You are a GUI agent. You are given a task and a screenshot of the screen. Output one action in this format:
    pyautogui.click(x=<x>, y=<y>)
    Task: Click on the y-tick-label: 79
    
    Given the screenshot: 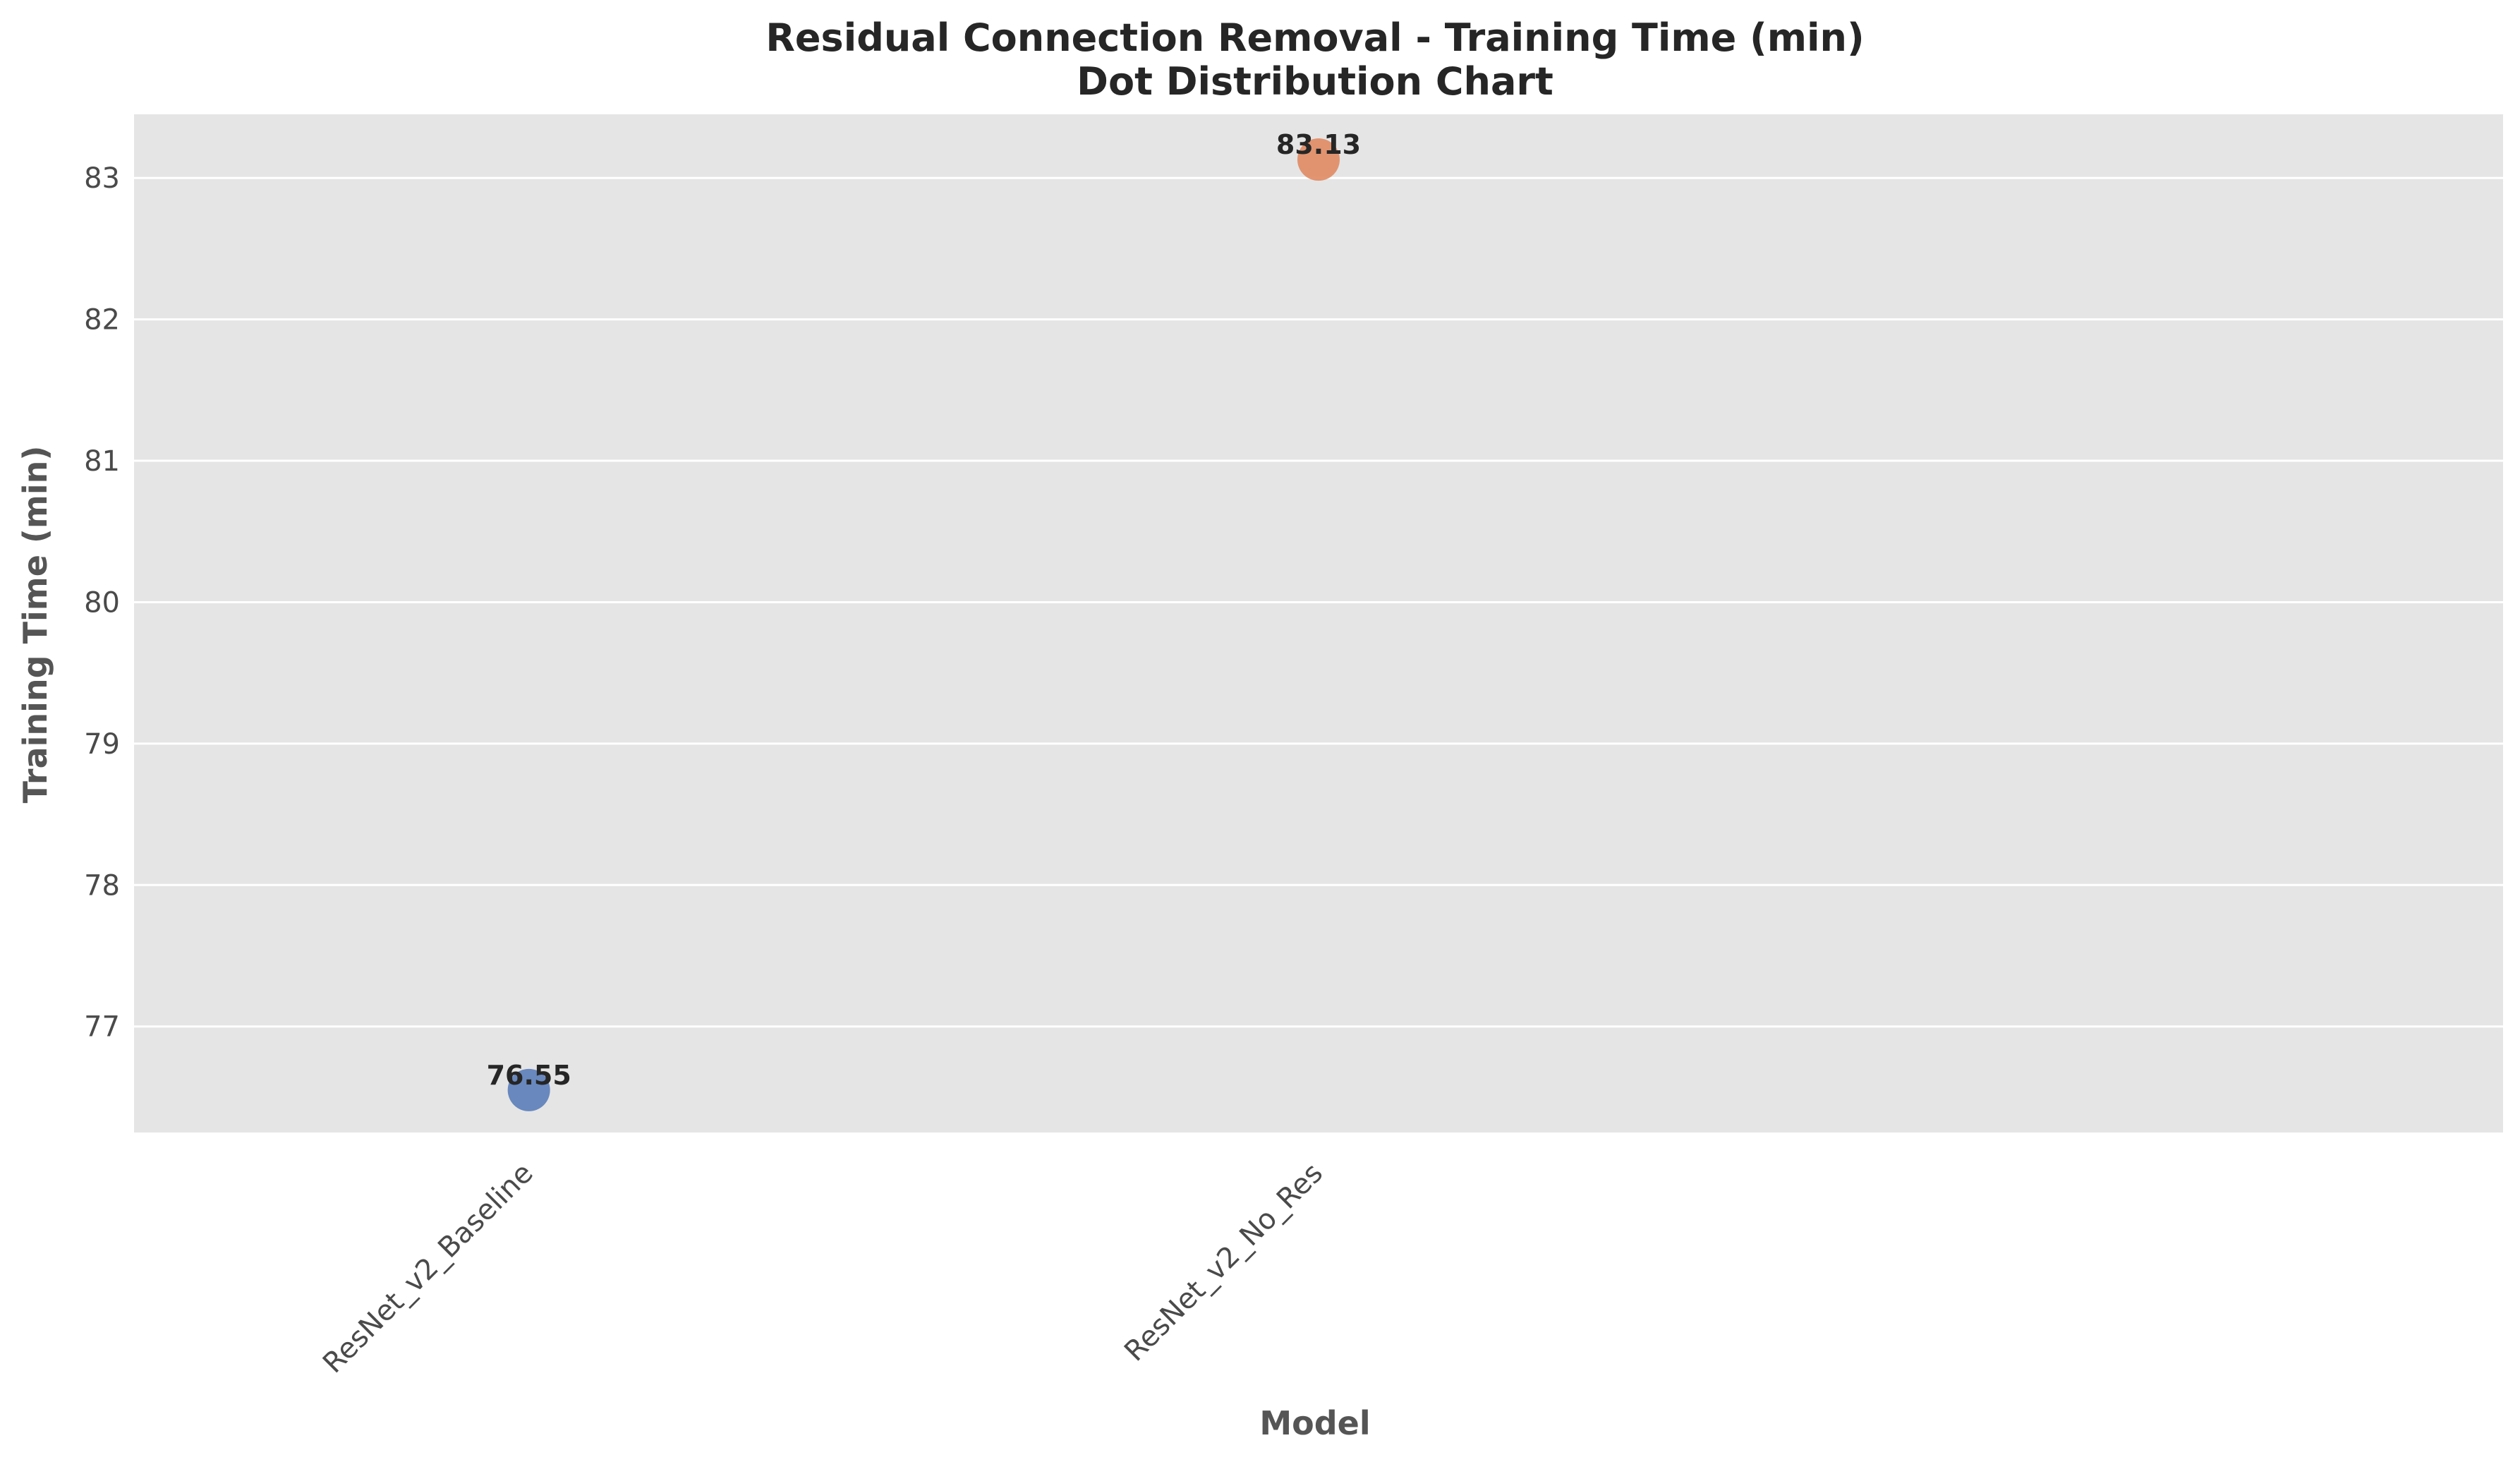 What is the action you would take?
    pyautogui.click(x=102, y=744)
    